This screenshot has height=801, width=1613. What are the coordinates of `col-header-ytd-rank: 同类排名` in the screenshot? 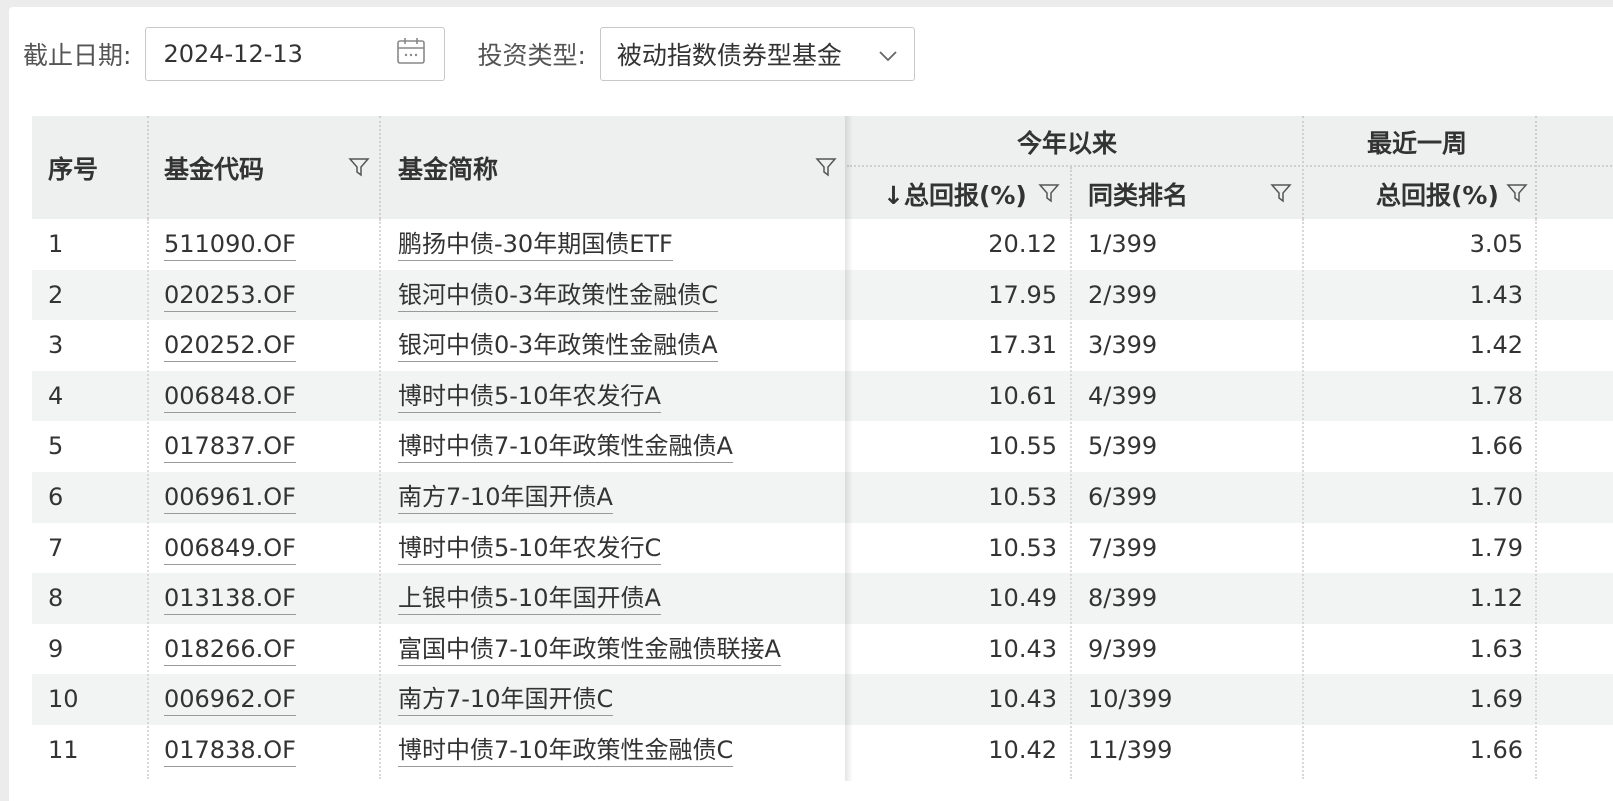 It's located at (1138, 195).